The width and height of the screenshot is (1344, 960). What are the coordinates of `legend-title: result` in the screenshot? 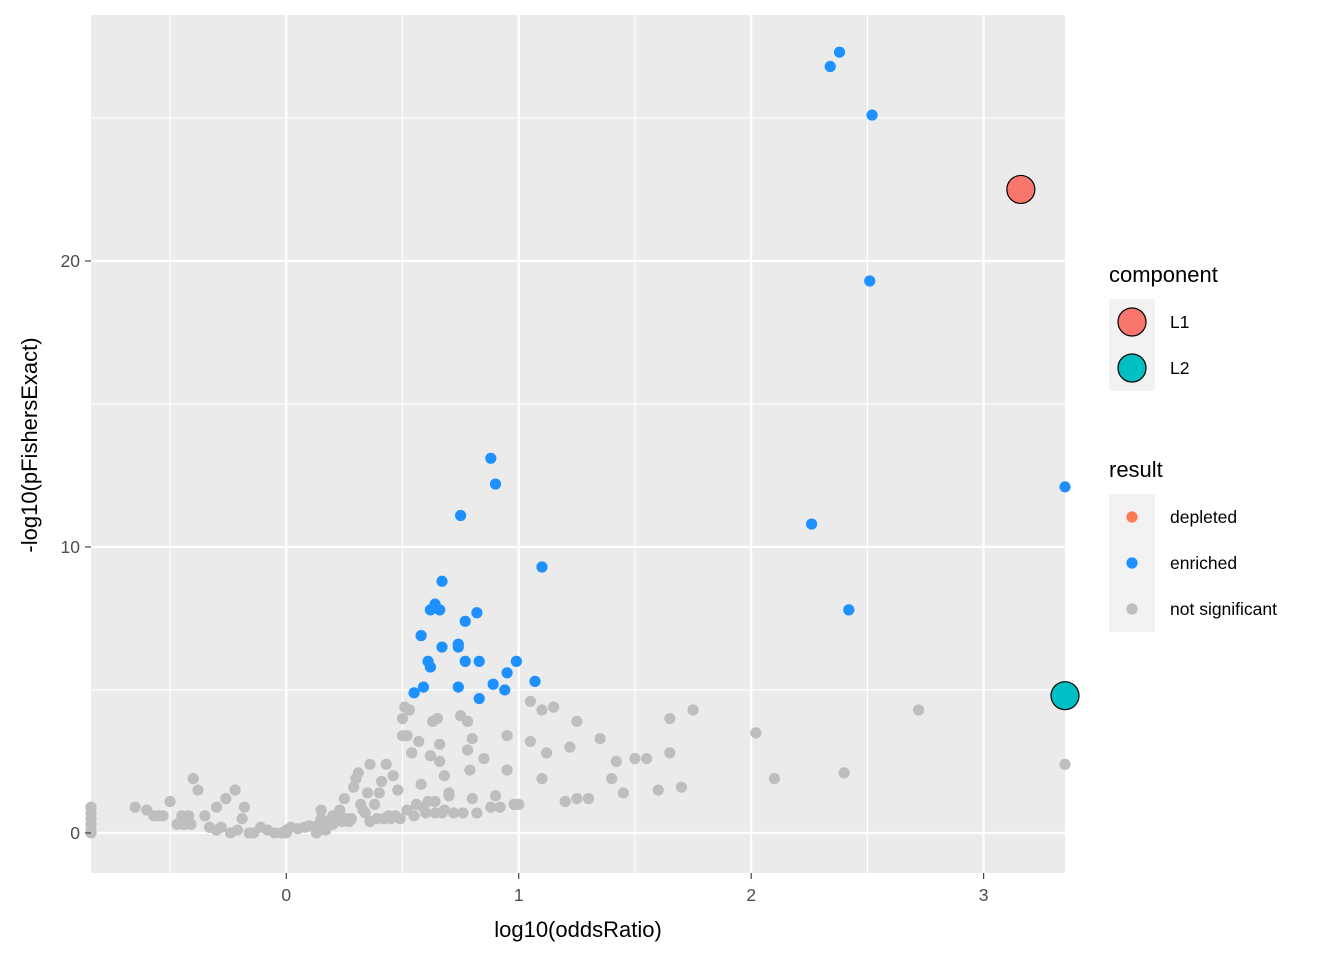 It's located at (1136, 469).